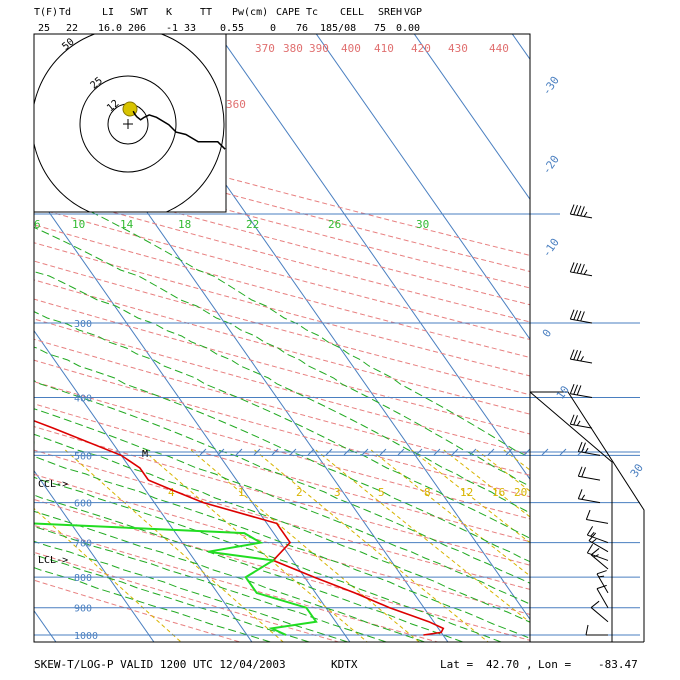  What do you see at coordinates (392, 452) in the screenshot?
I see `level-hatch` at bounding box center [392, 452].